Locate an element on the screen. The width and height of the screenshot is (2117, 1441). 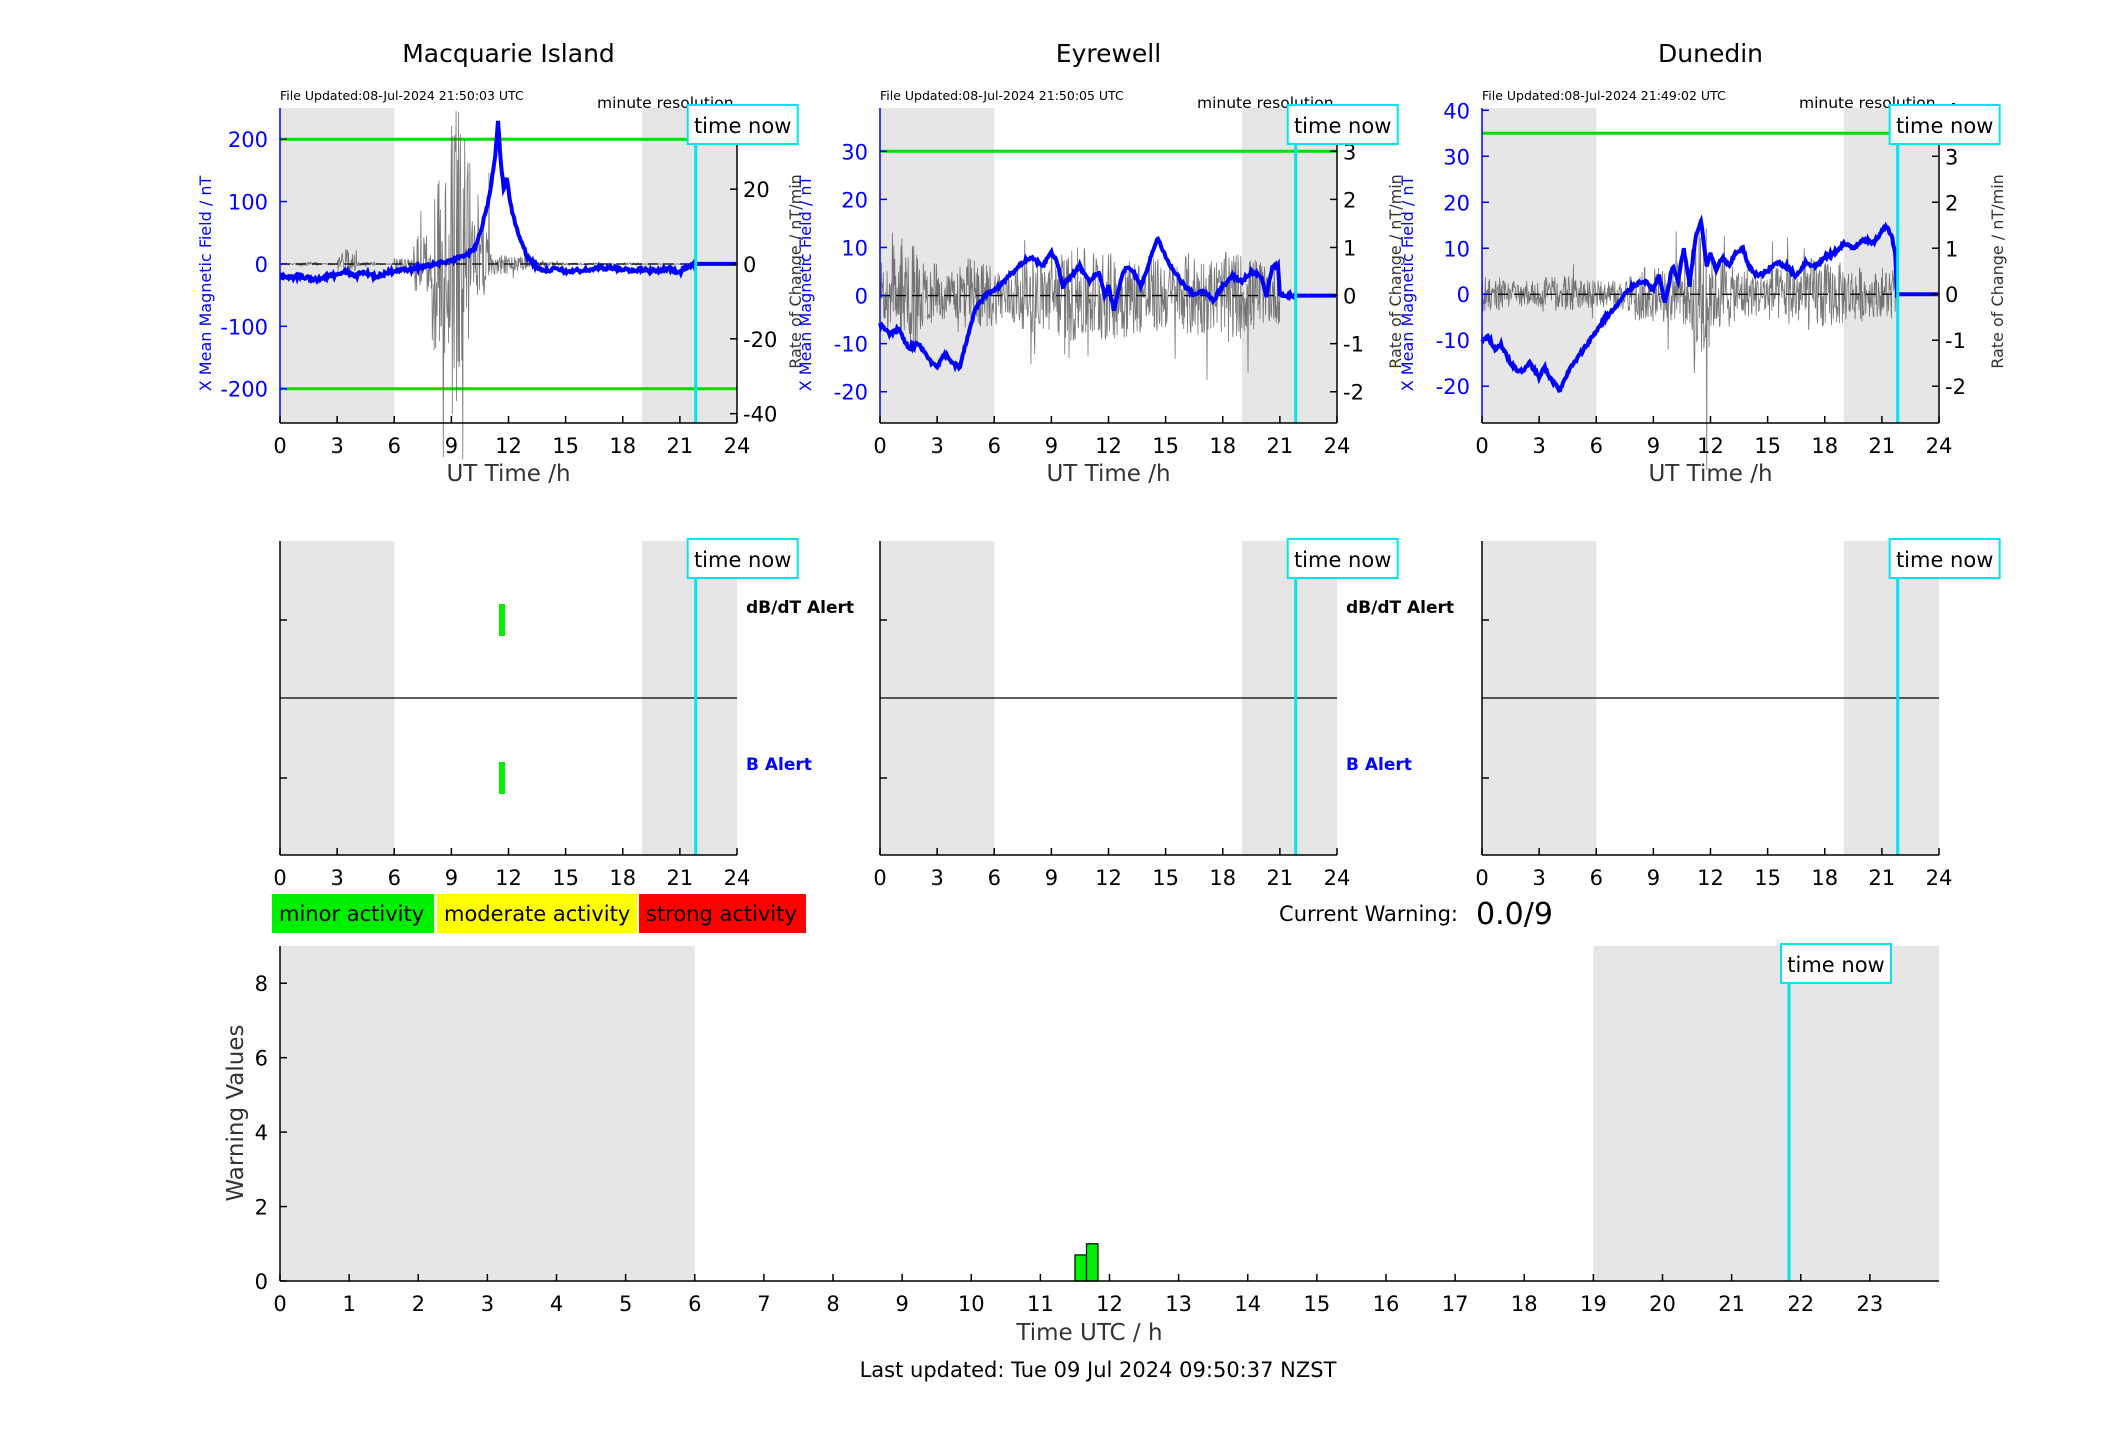
x-tick-label: 20 is located at coordinates (1662, 1304).